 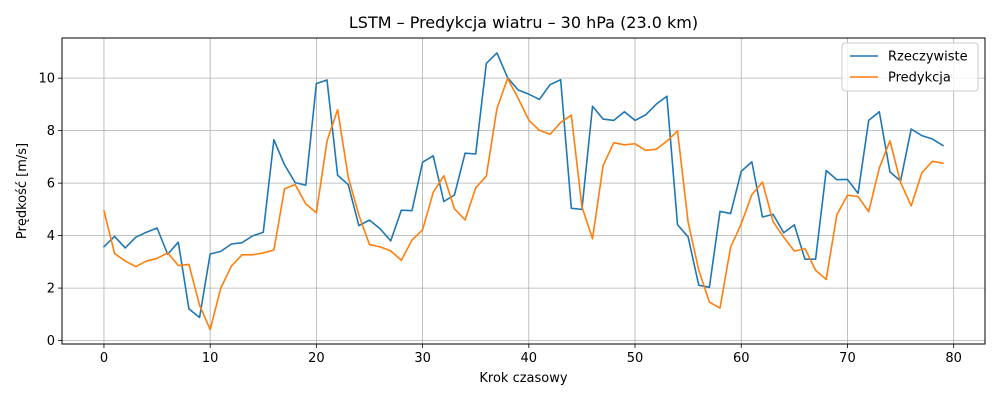 I want to click on x-tick-label: 20, so click(x=316, y=358).